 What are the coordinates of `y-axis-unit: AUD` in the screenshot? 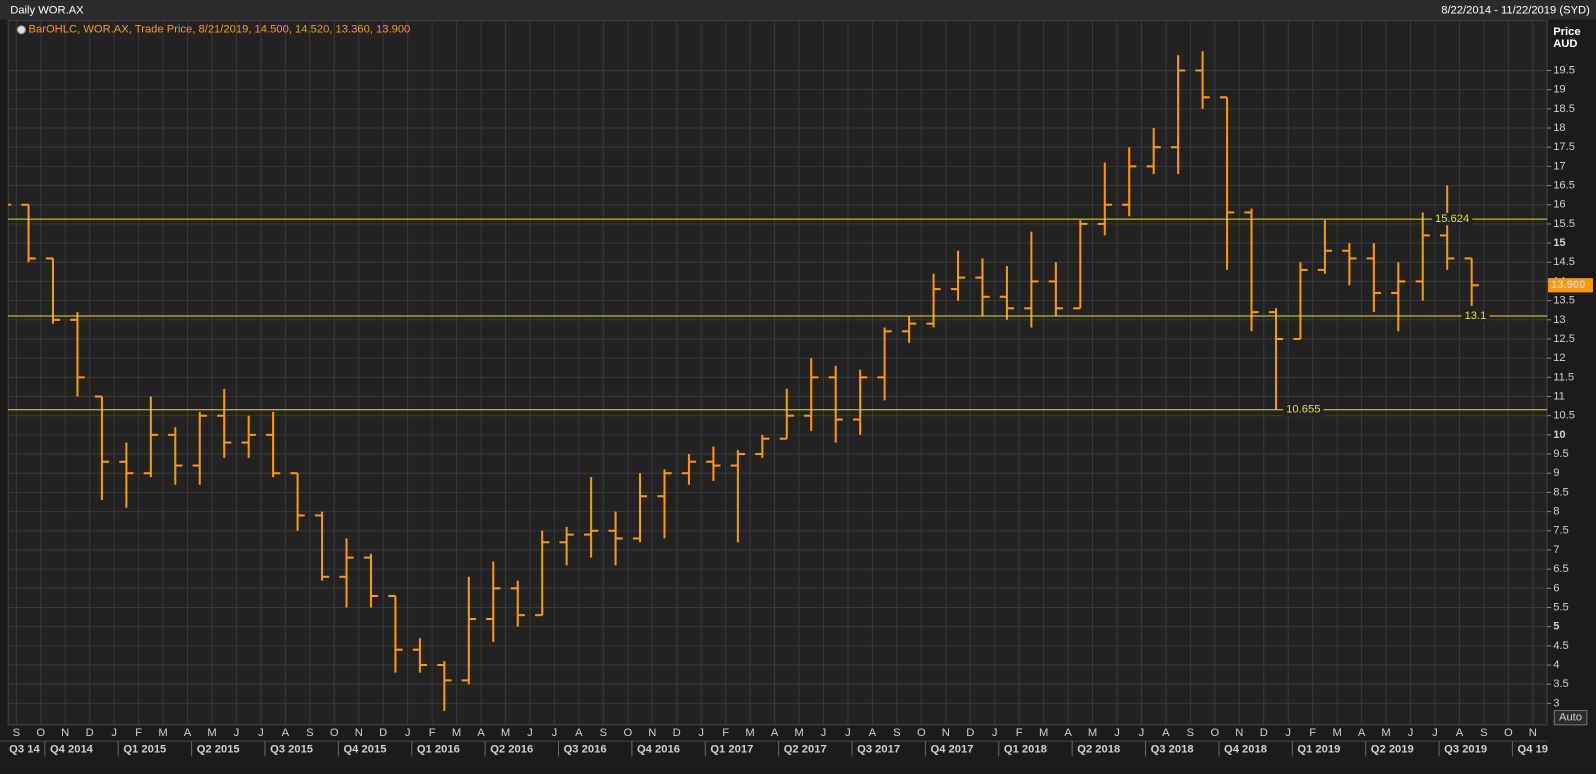 It's located at (1565, 44).